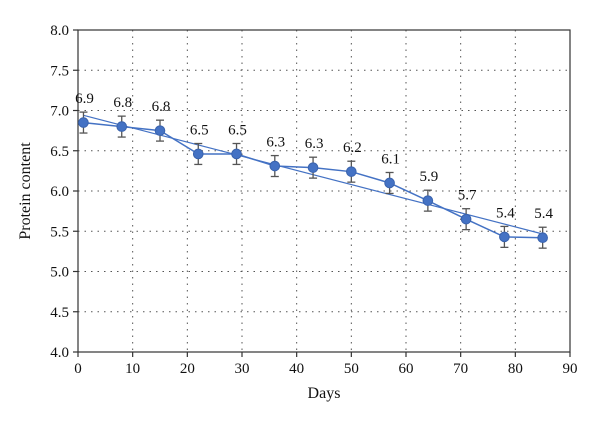 The image size is (600, 425). Describe the element at coordinates (59, 152) in the screenshot. I see `y-tick-label: 6.5` at that location.